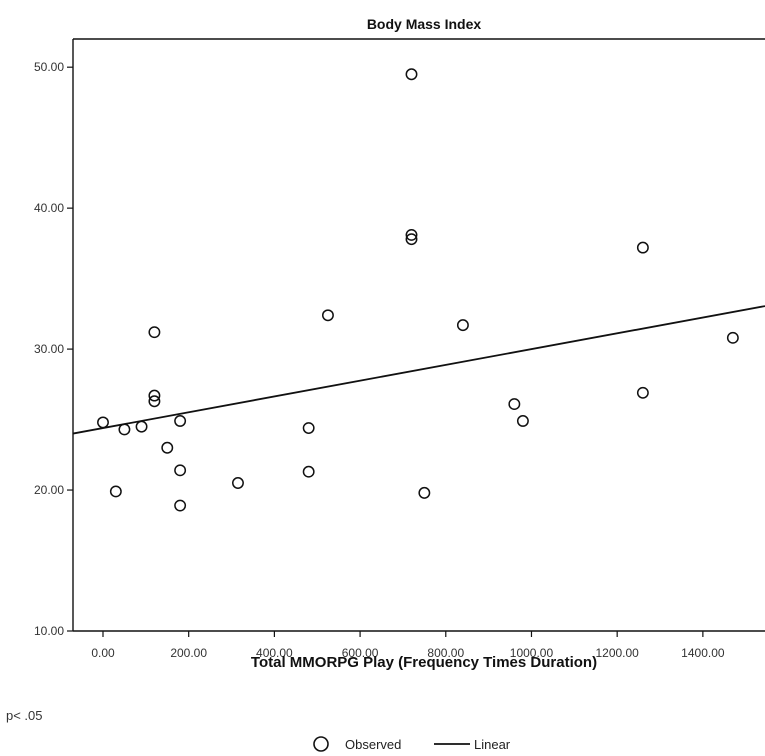 This screenshot has width=765, height=756. Describe the element at coordinates (24, 715) in the screenshot. I see `significance-note: p< .05` at that location.